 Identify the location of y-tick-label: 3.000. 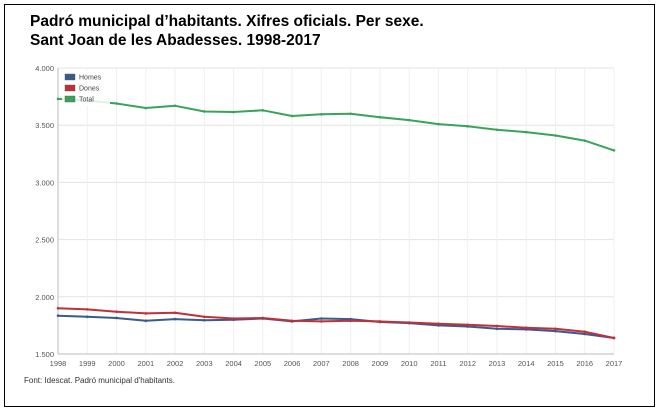
(44, 182).